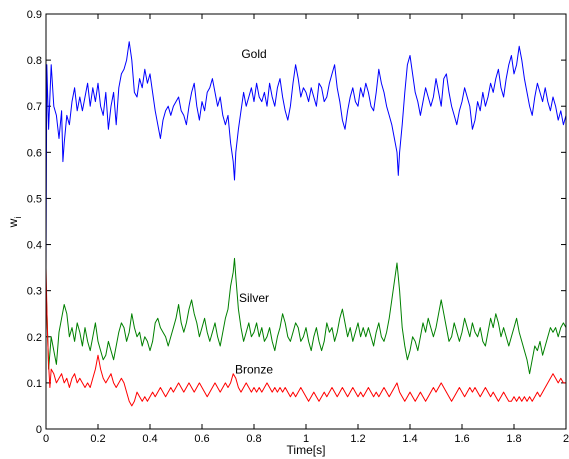 This screenshot has height=459, width=569. What do you see at coordinates (254, 370) in the screenshot?
I see `series-label-bronze: Bronze` at bounding box center [254, 370].